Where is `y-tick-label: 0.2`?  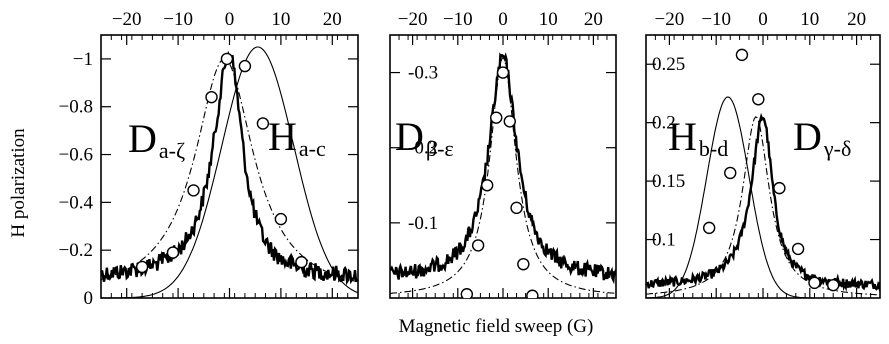
y-tick-label: 0.2 is located at coordinates (664, 123).